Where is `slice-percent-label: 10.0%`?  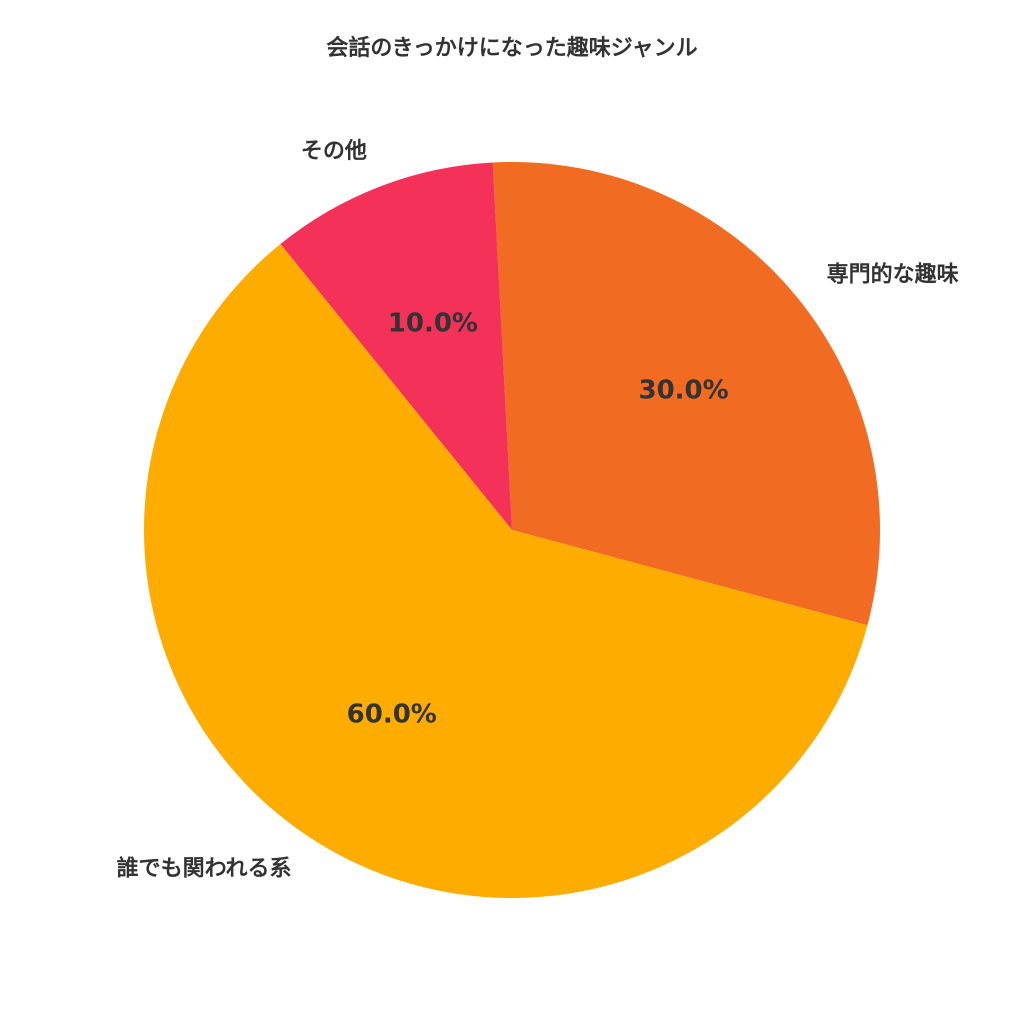 slice-percent-label: 10.0% is located at coordinates (433, 323).